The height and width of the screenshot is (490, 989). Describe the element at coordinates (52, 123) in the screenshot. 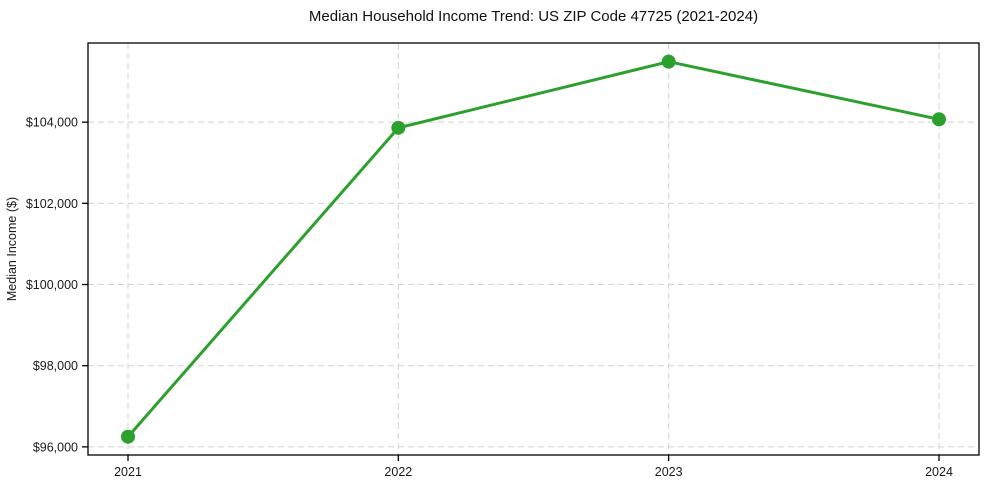

I see `y-tick-label: $104,000` at that location.